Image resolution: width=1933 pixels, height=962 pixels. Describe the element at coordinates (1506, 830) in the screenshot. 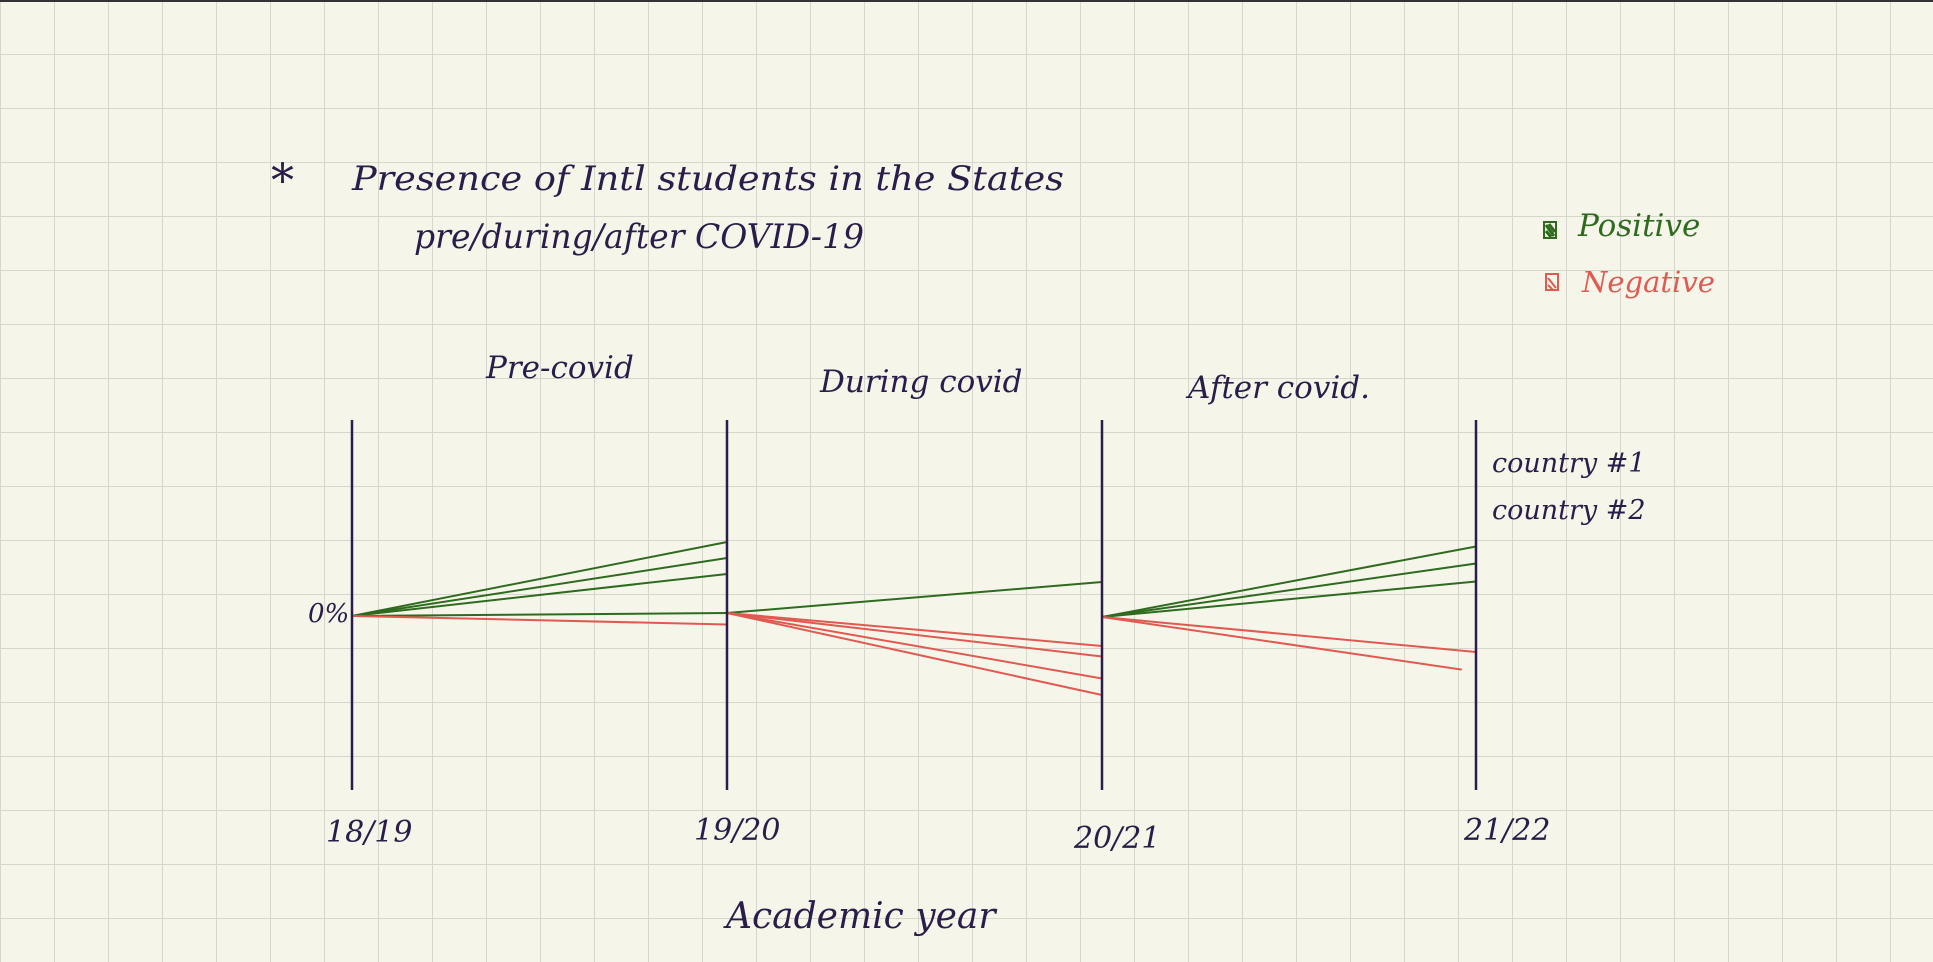

I see `year-tick-label-3: 21/22` at that location.